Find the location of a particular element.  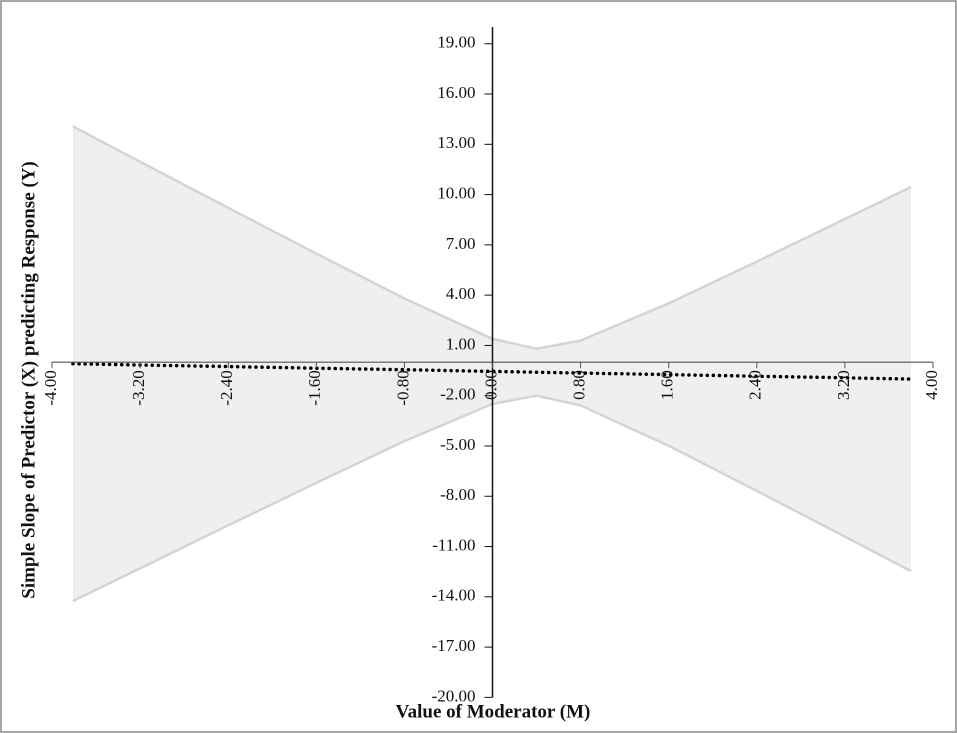

x-tick-label: 4.00 is located at coordinates (931, 385).